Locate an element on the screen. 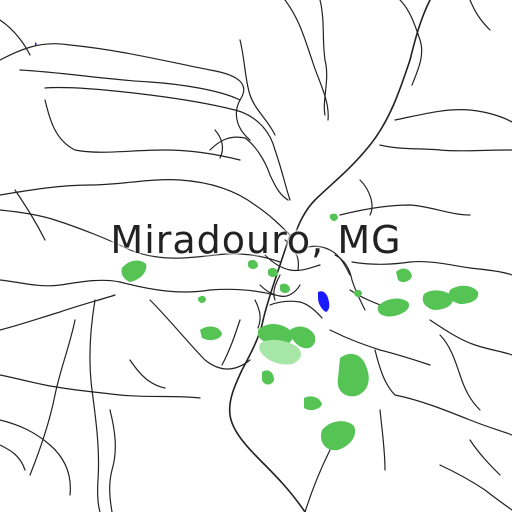  park-area-light is located at coordinates (280, 352).